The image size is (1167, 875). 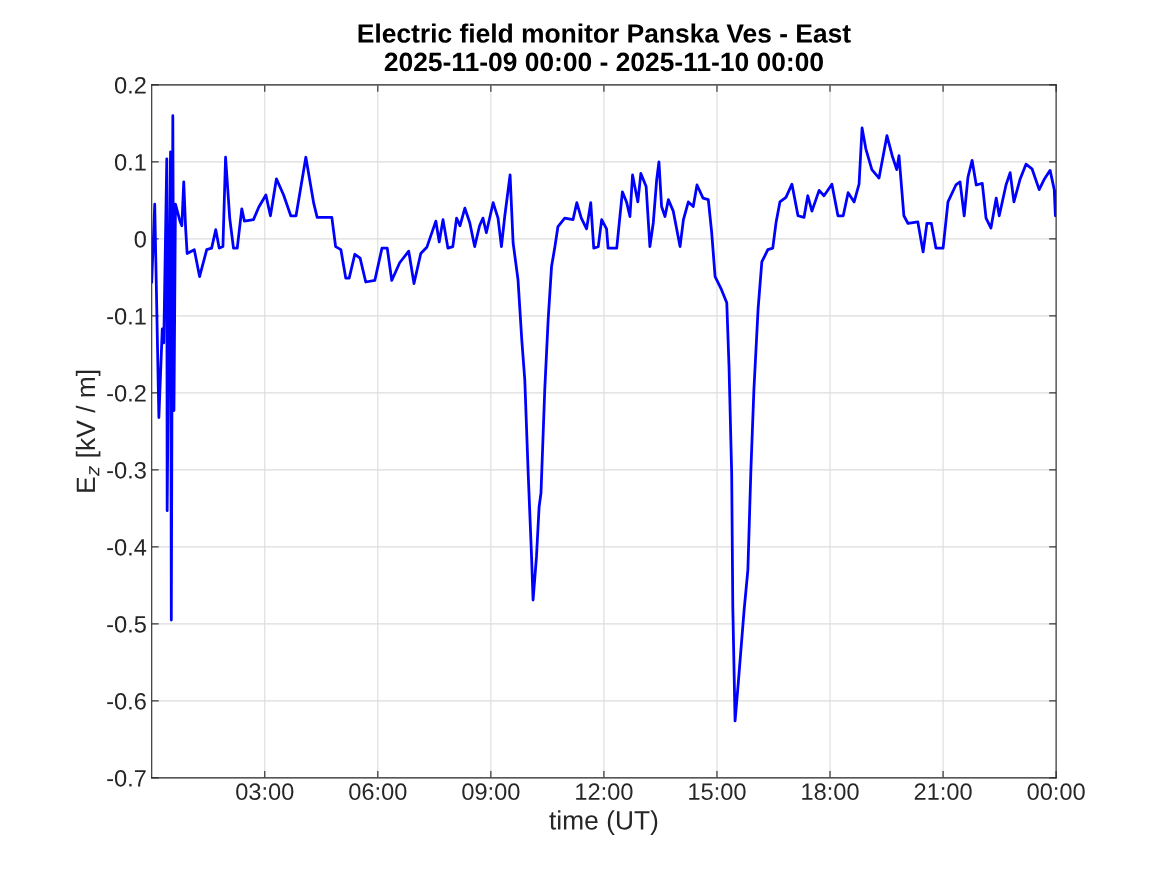 I want to click on y-tick-label: -0.7, so click(x=126, y=778).